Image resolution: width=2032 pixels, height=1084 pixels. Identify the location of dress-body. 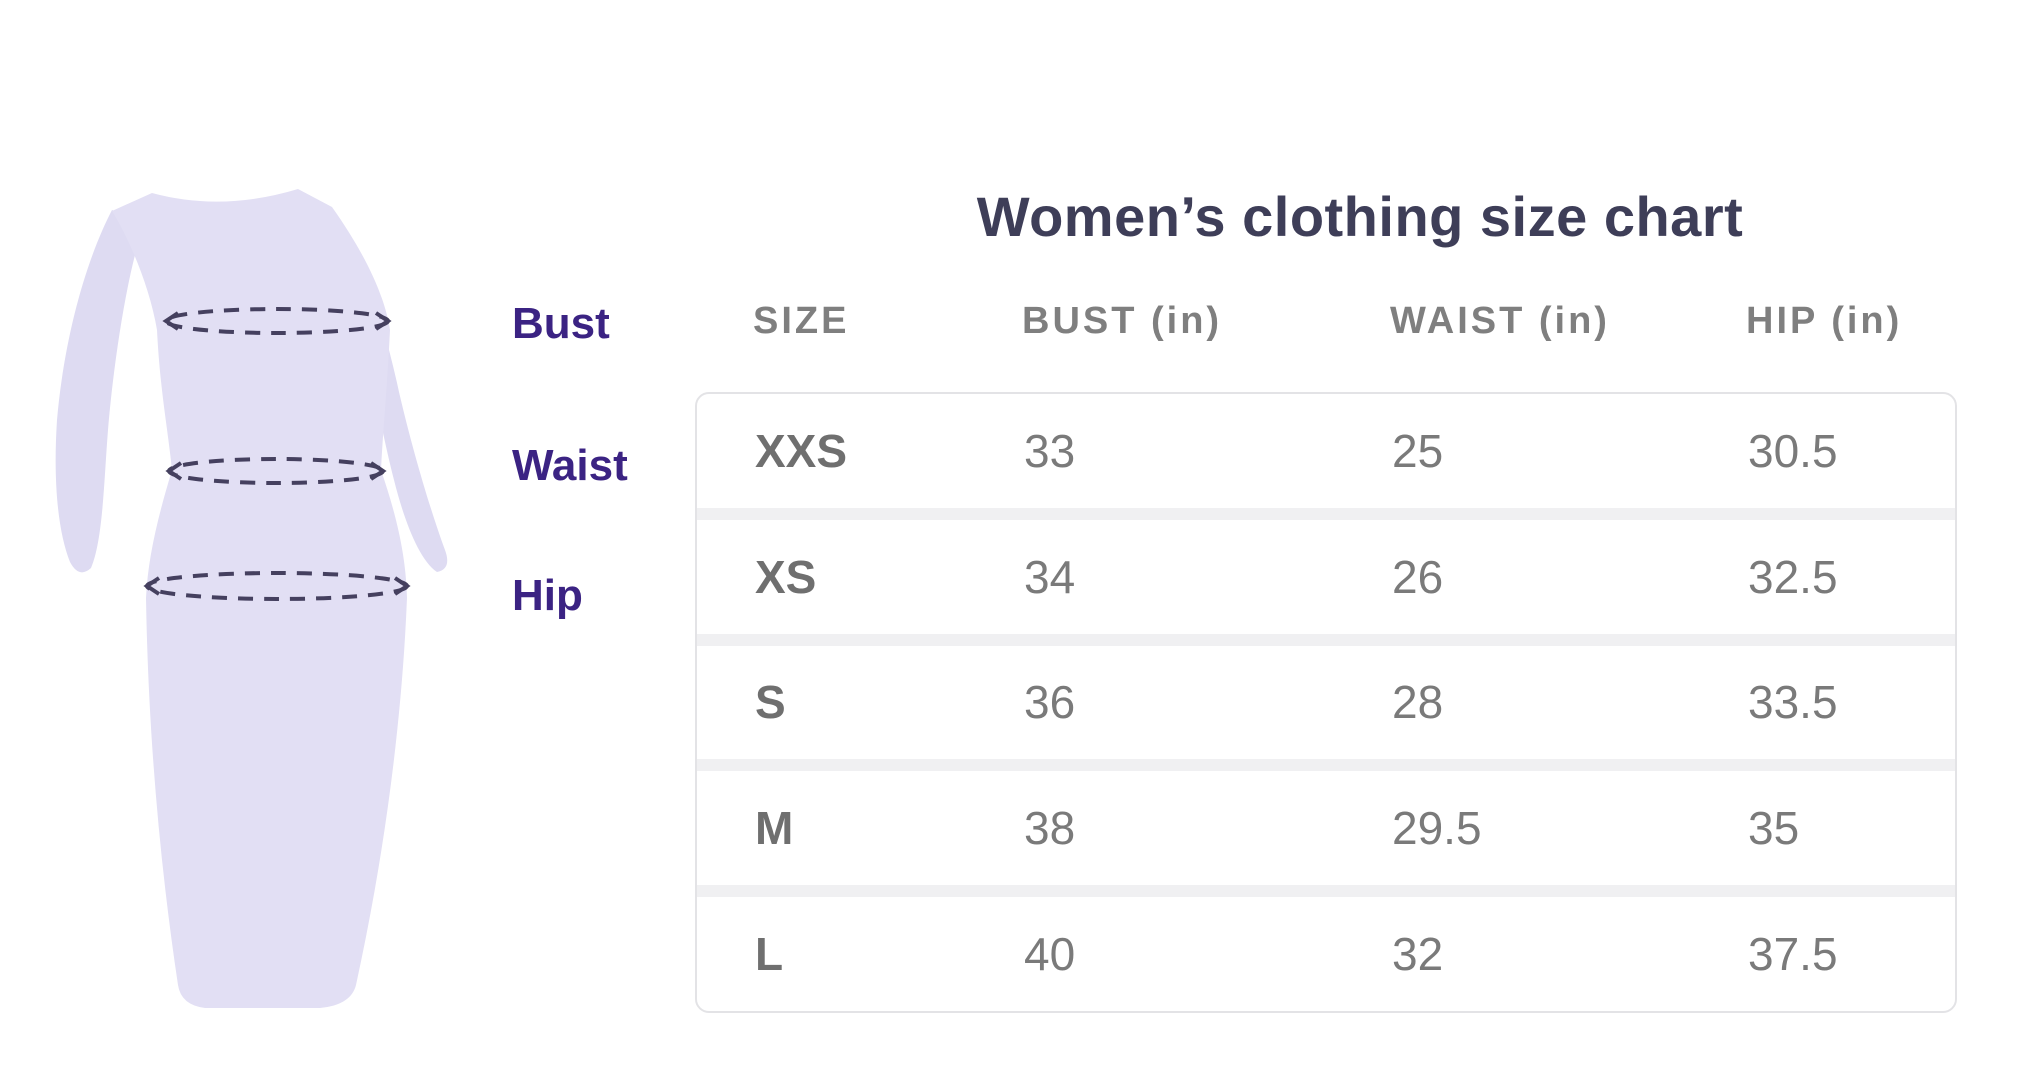
(259, 598).